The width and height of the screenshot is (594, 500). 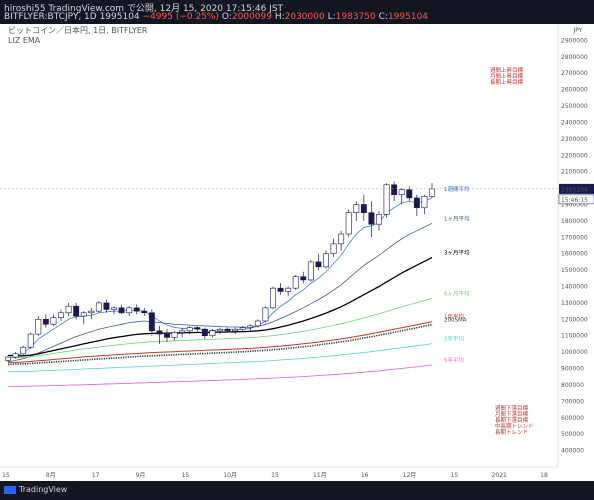 I want to click on low-label: L:, so click(x=331, y=17).